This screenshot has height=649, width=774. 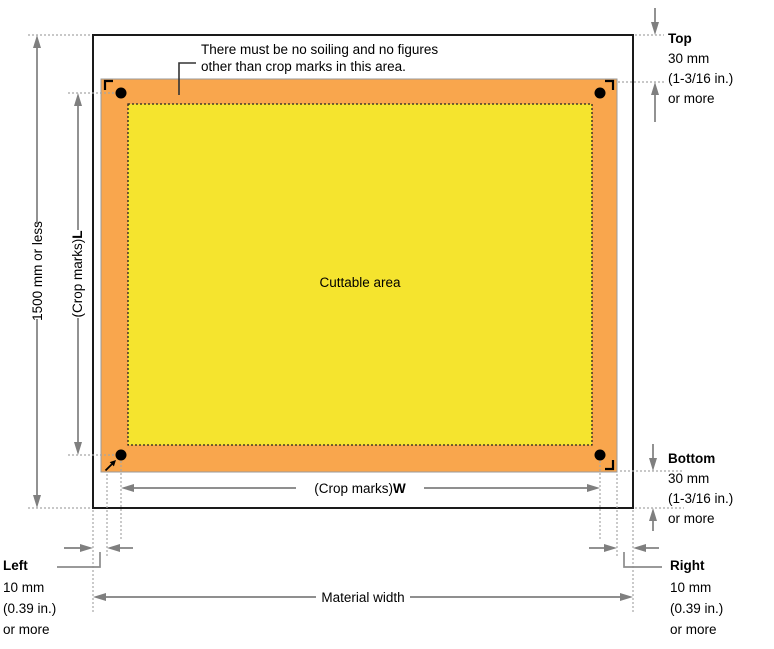 I want to click on bottom-margin-value: 30 mm, so click(x=688, y=478).